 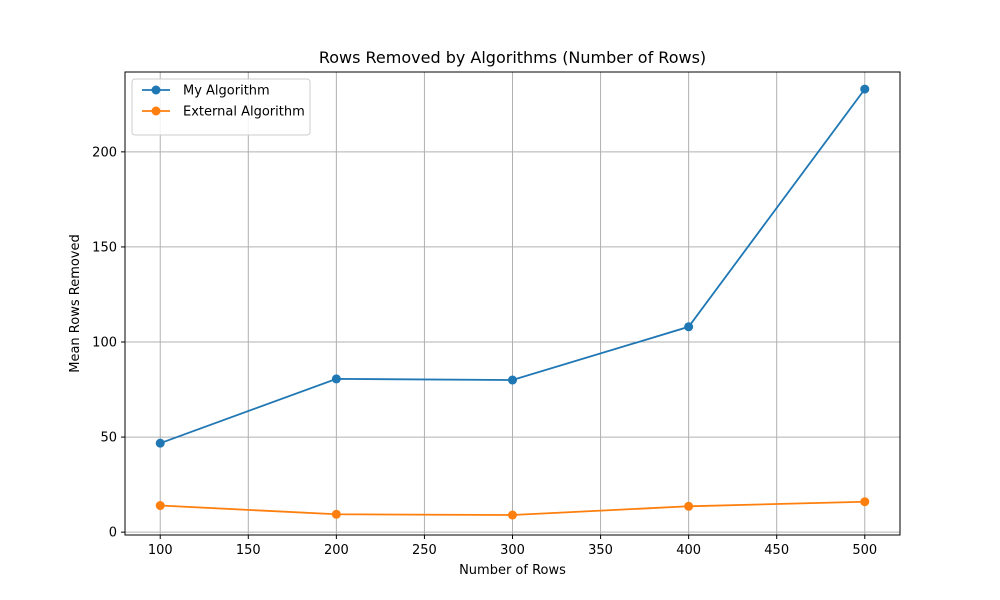 What do you see at coordinates (160, 550) in the screenshot?
I see `x-tick-label: 100` at bounding box center [160, 550].